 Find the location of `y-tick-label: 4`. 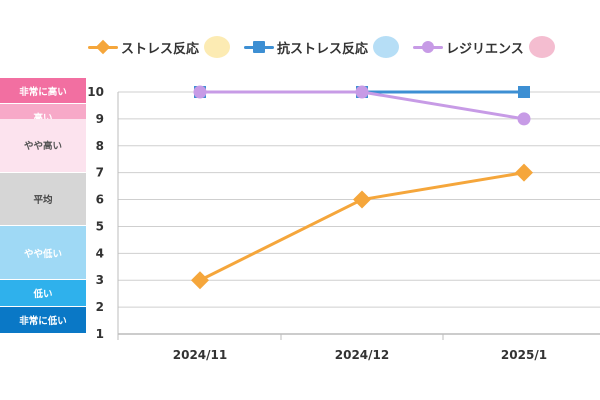

y-tick-label: 4 is located at coordinates (100, 253).